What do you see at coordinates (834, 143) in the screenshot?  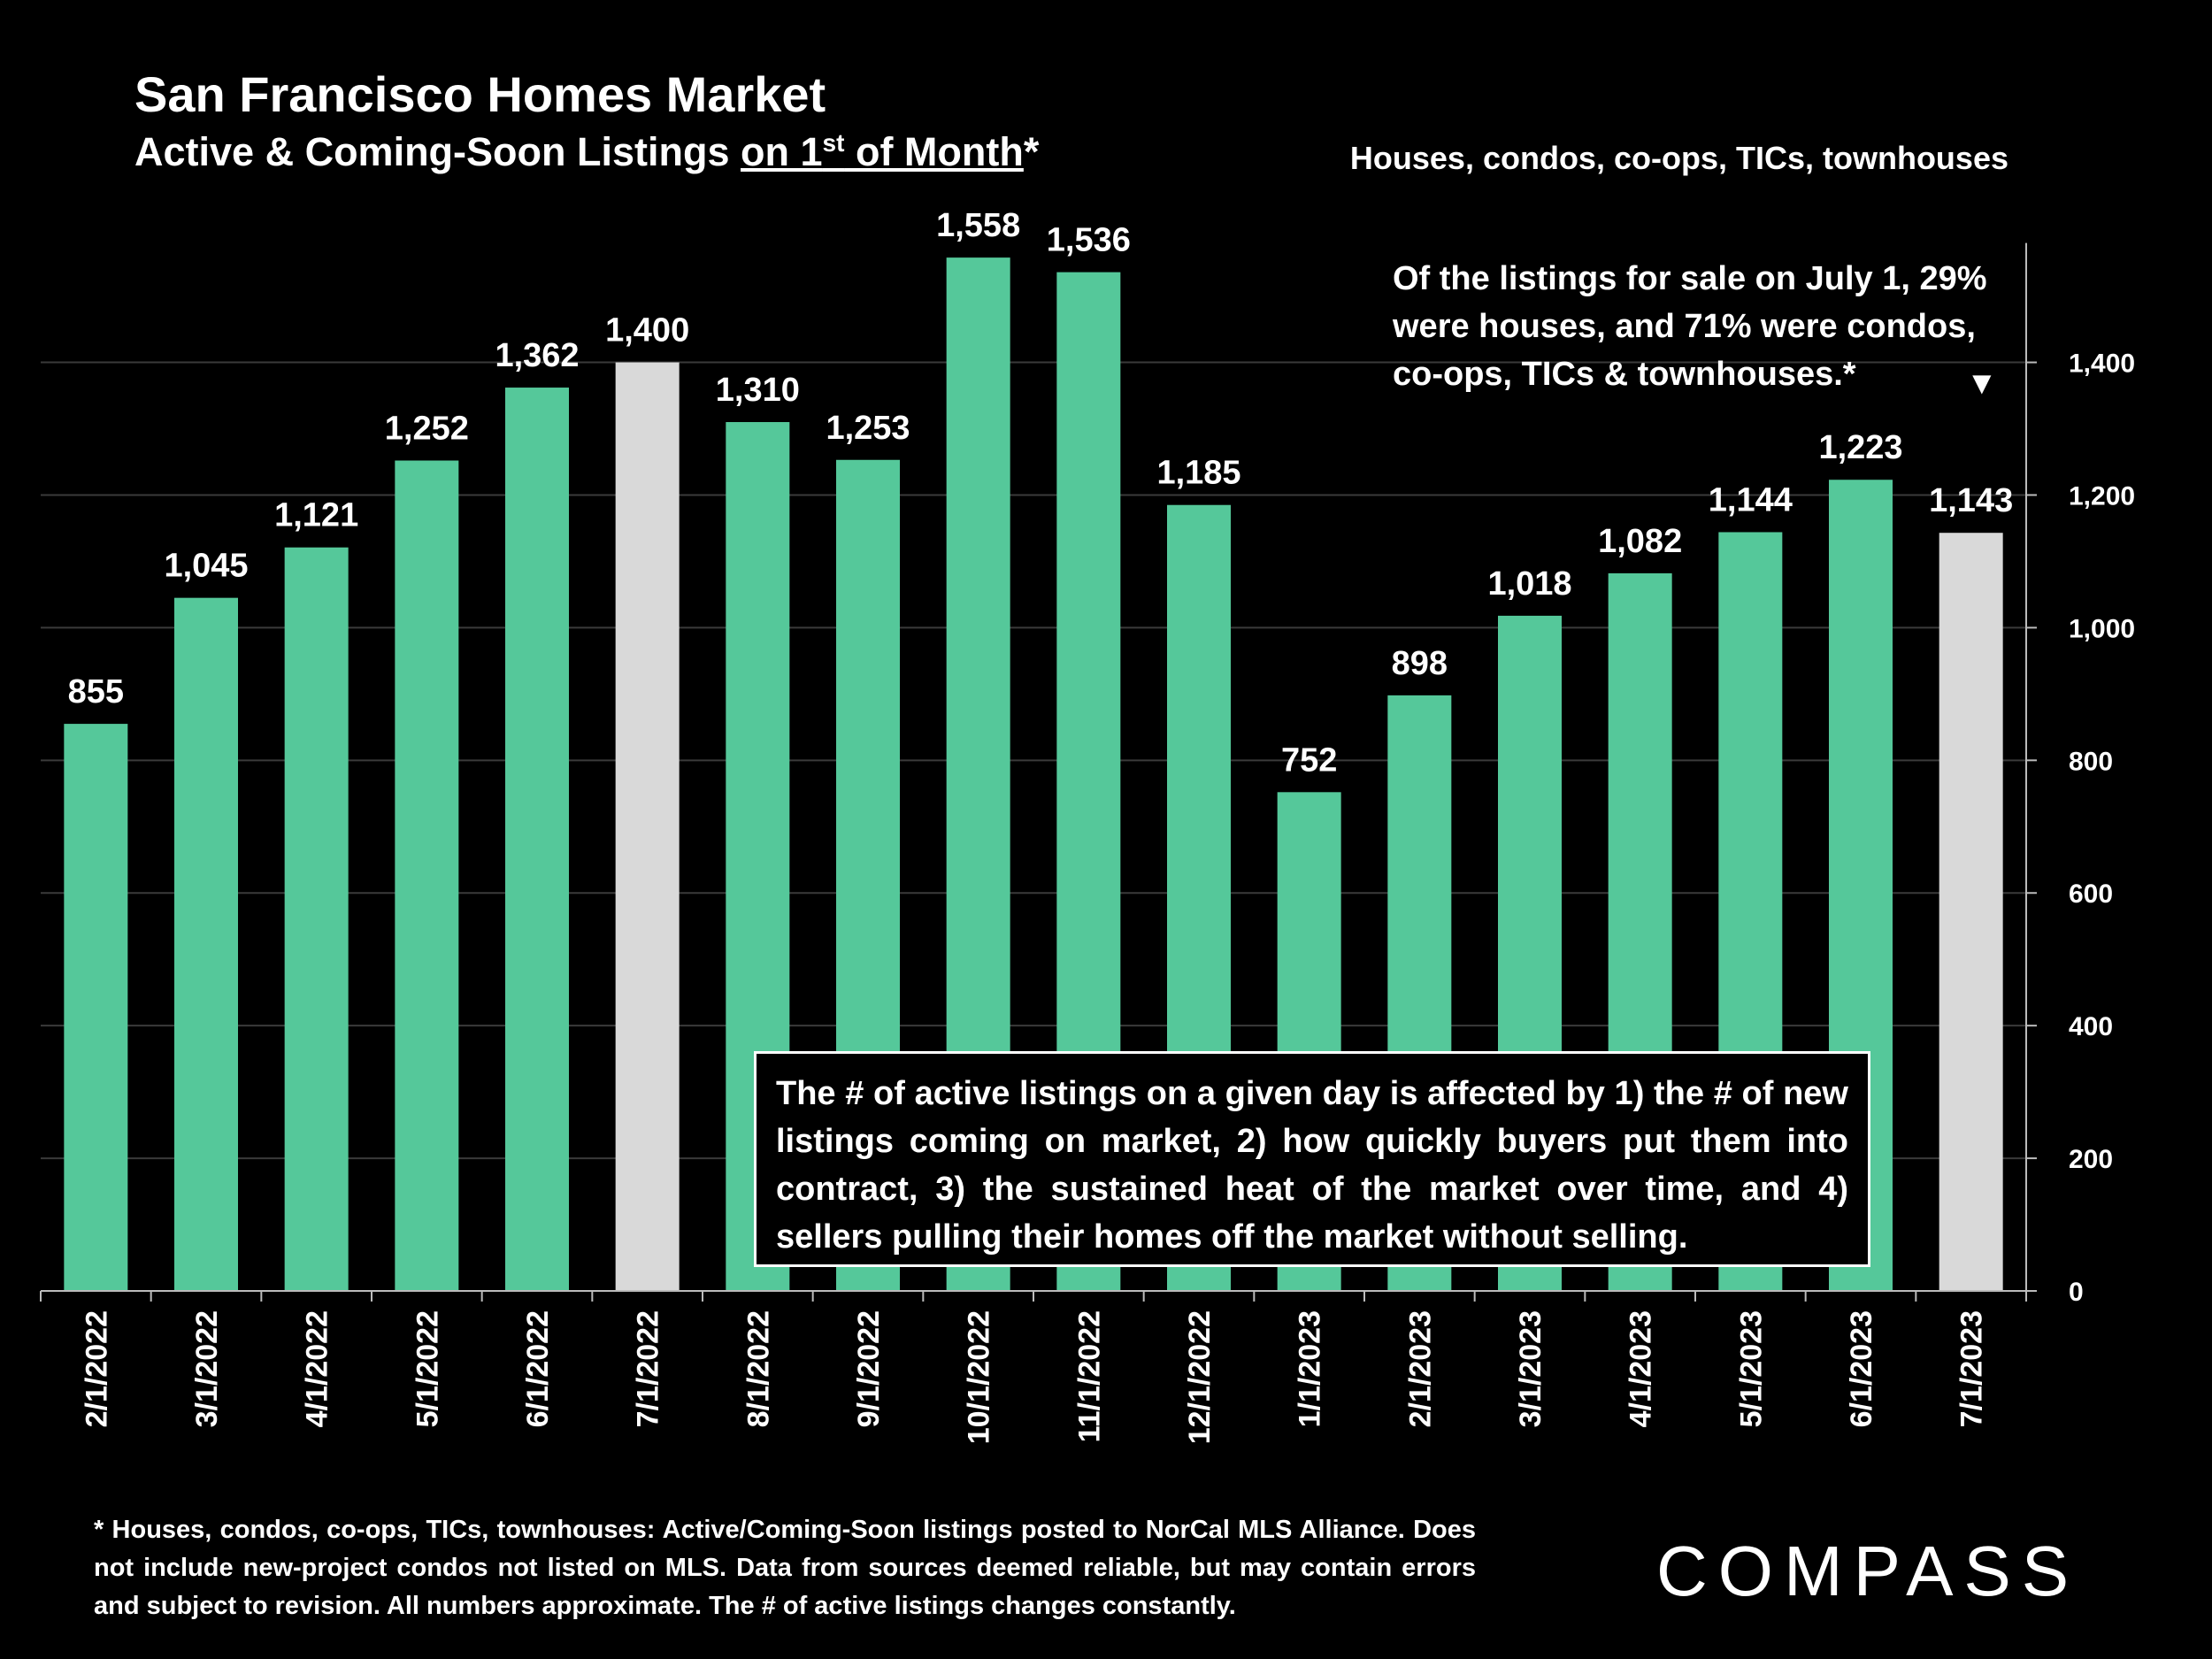 I see `subtitle-superscript: st` at bounding box center [834, 143].